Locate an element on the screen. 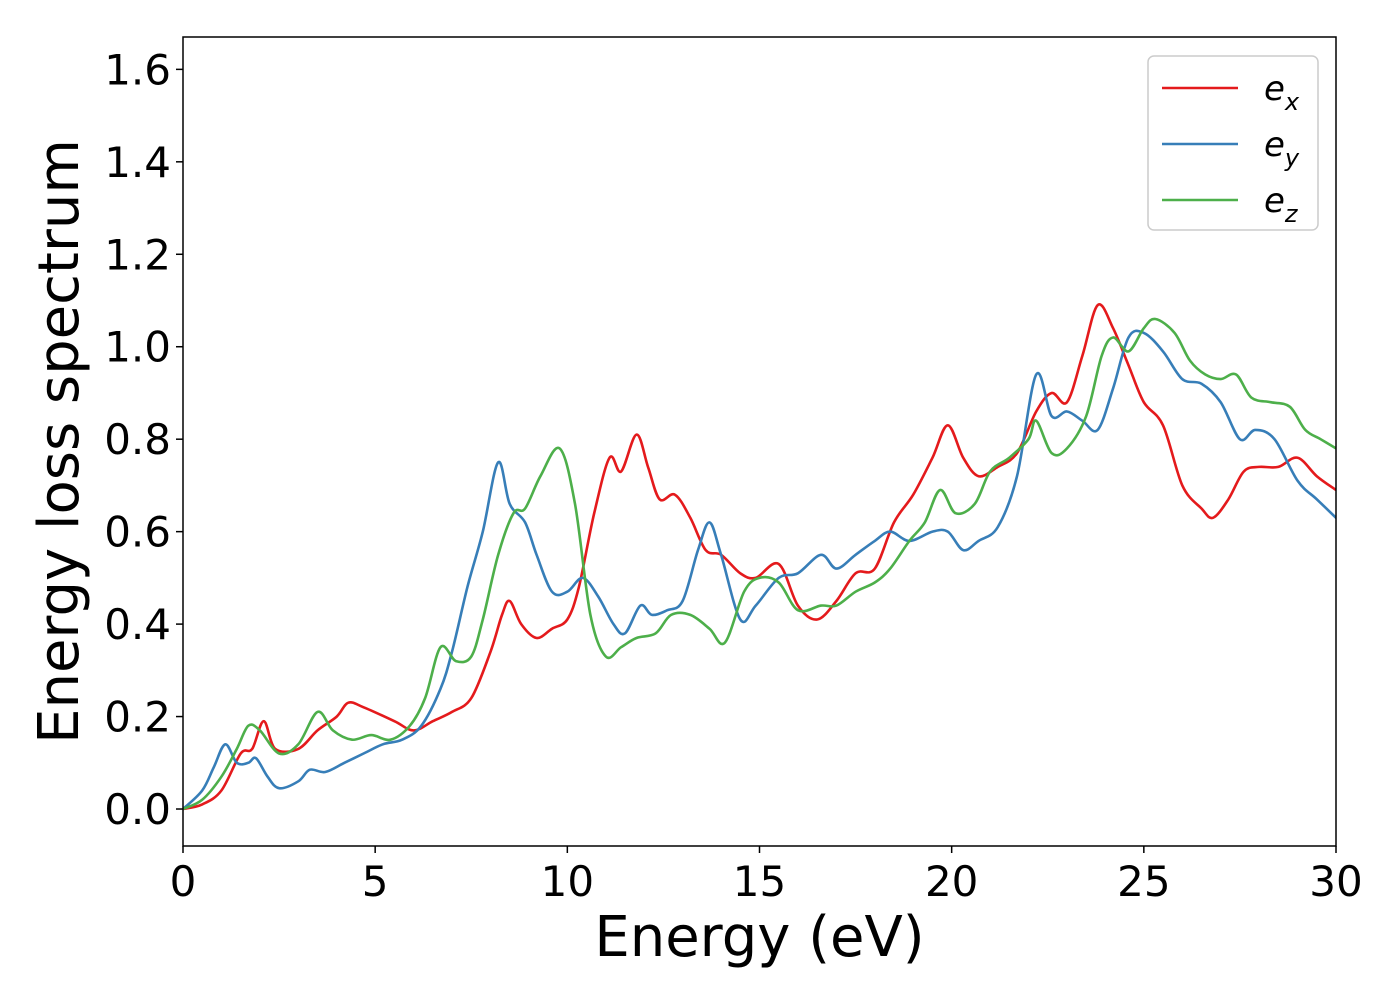  x-tick-label: 0 is located at coordinates (183, 881).